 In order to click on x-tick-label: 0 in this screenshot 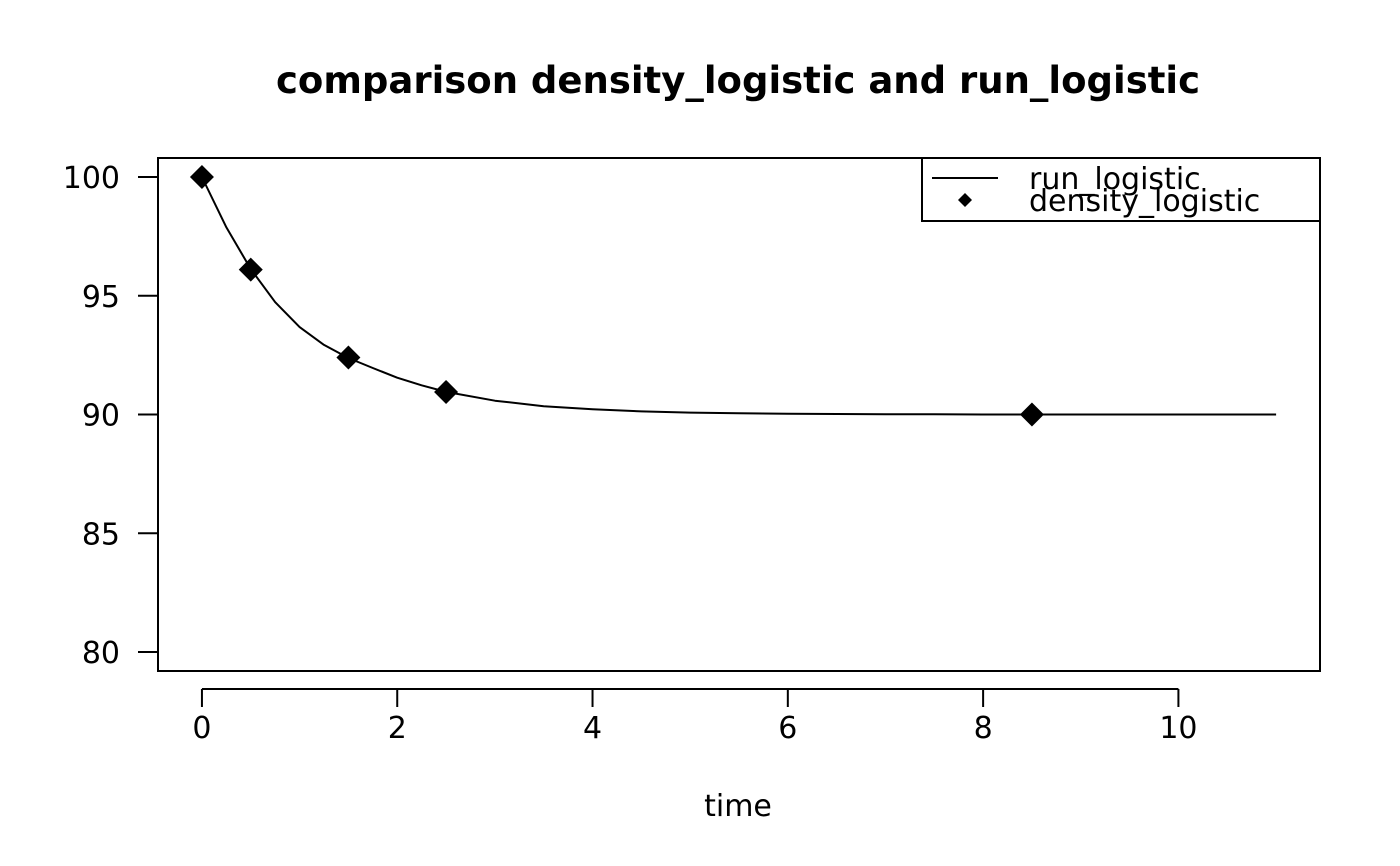, I will do `click(201, 728)`.